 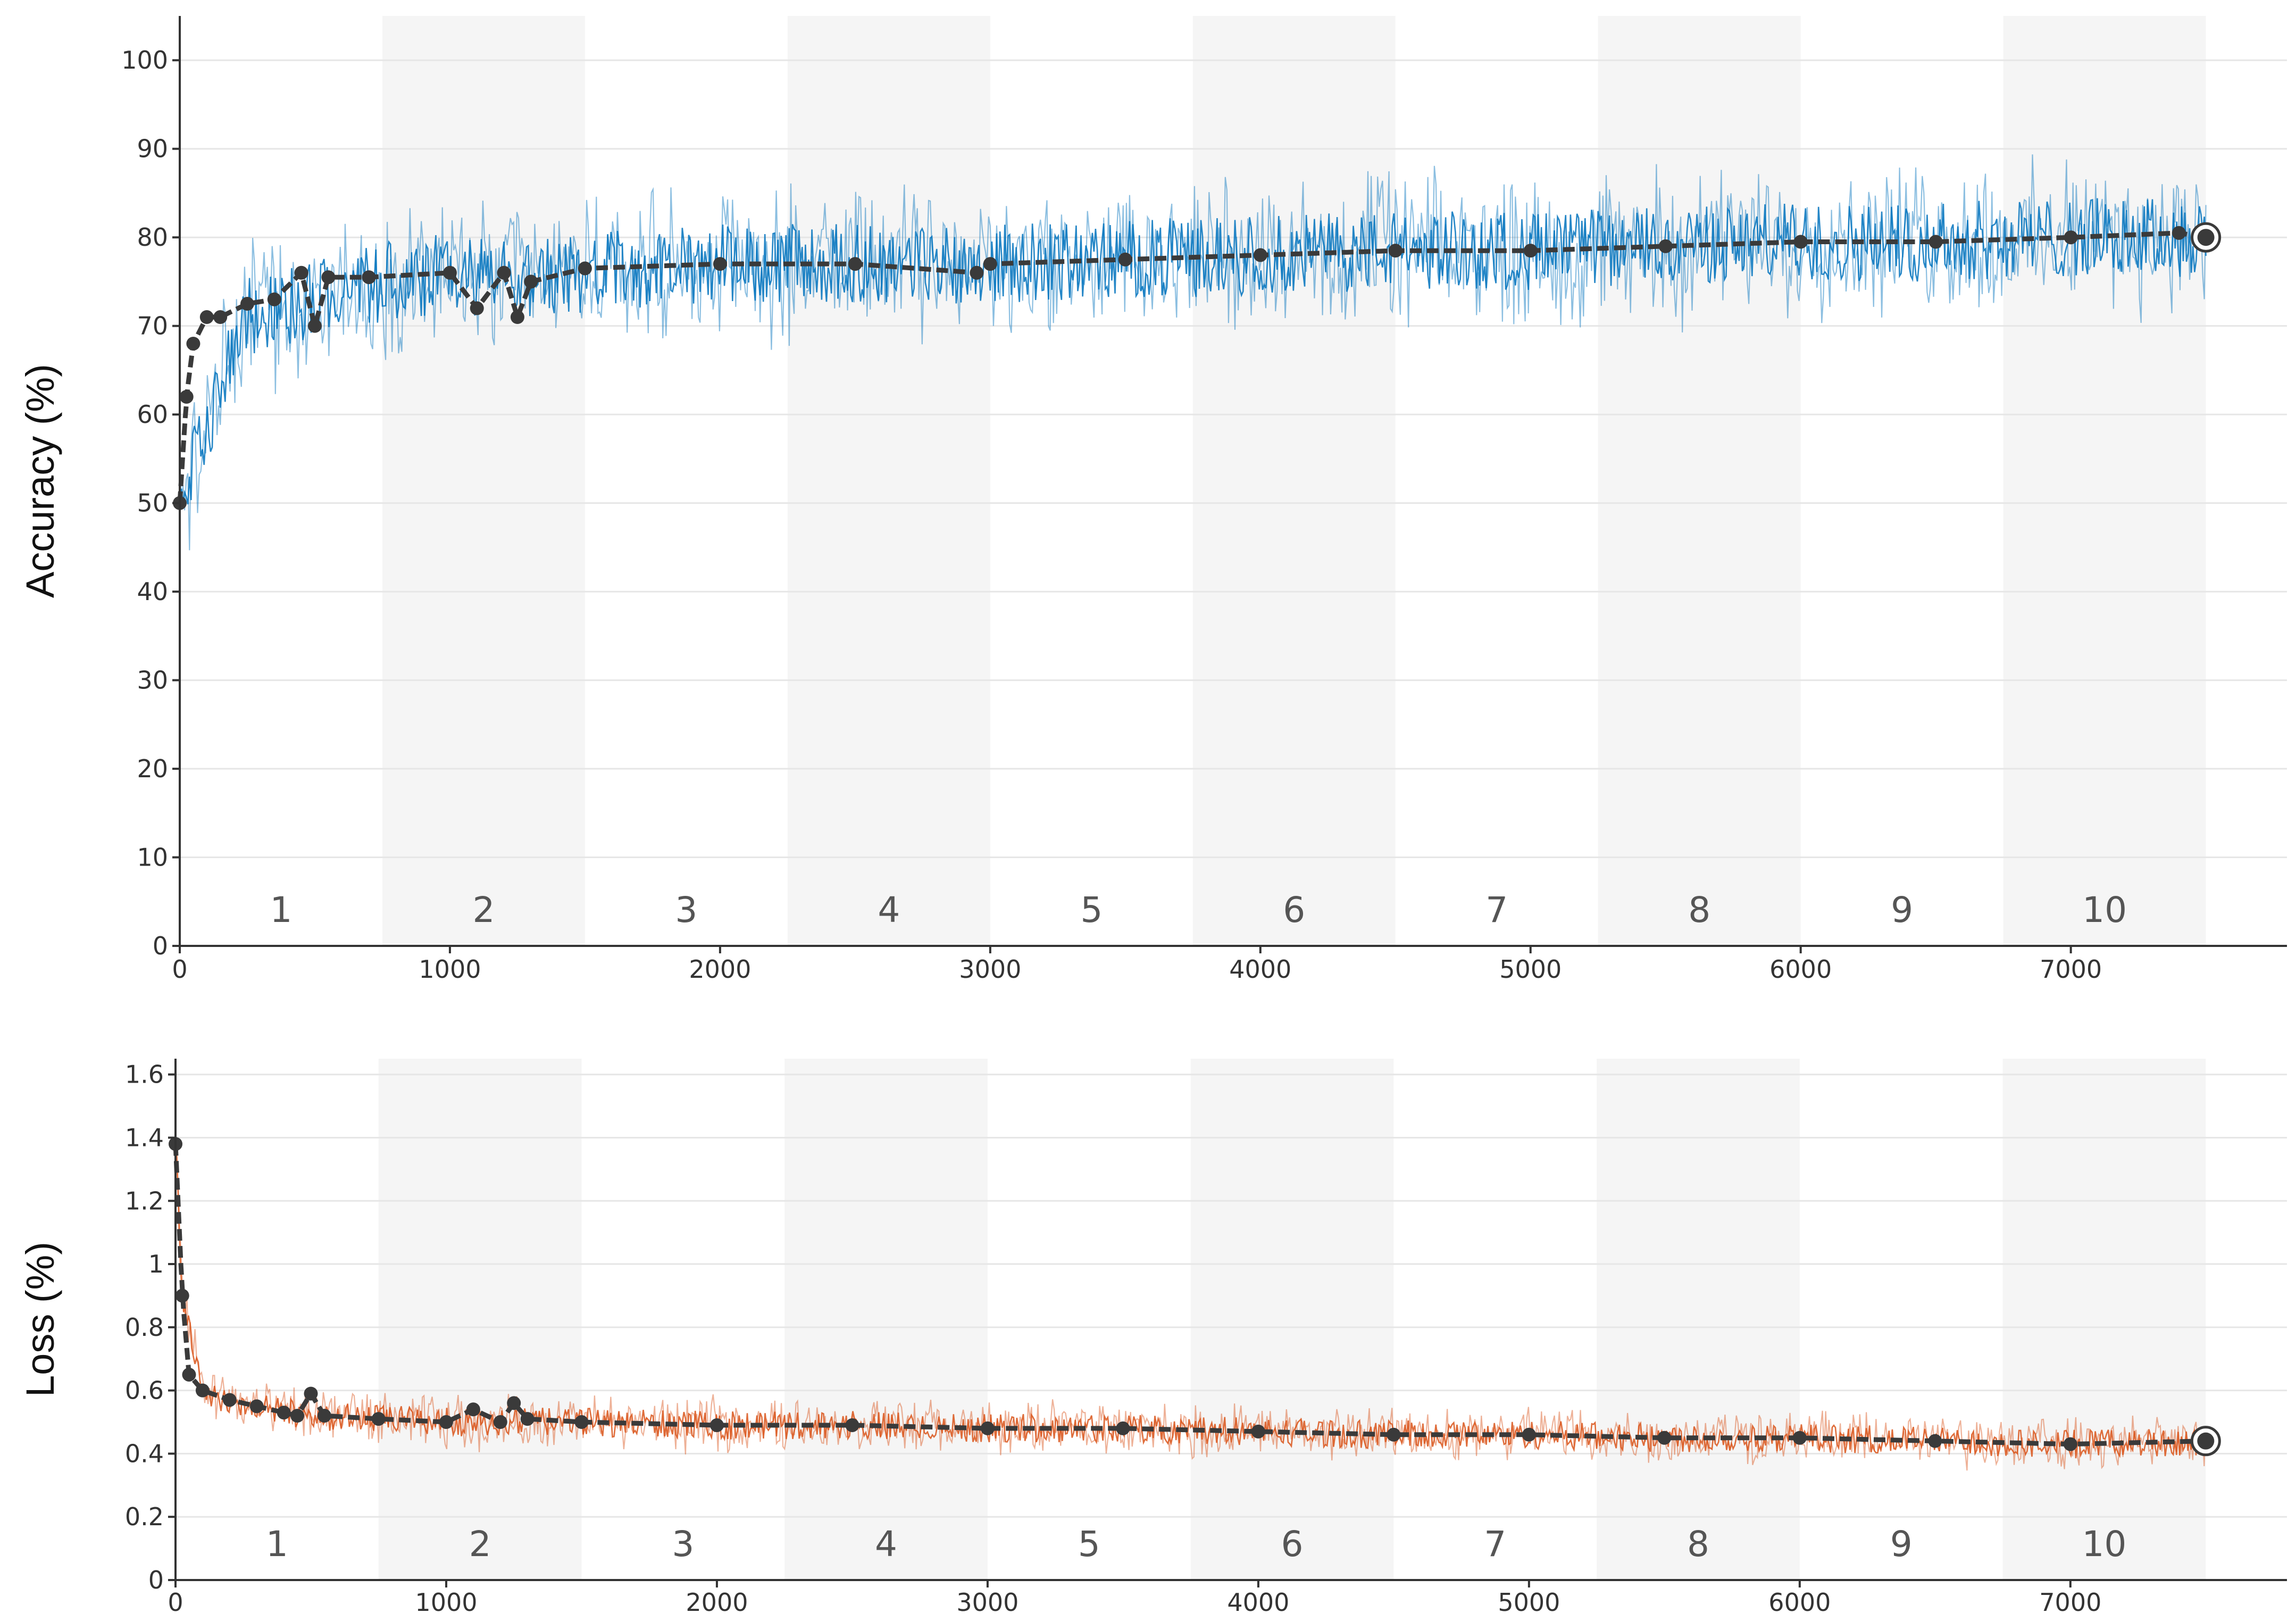 I want to click on y-tick-label: 30, so click(x=152, y=680).